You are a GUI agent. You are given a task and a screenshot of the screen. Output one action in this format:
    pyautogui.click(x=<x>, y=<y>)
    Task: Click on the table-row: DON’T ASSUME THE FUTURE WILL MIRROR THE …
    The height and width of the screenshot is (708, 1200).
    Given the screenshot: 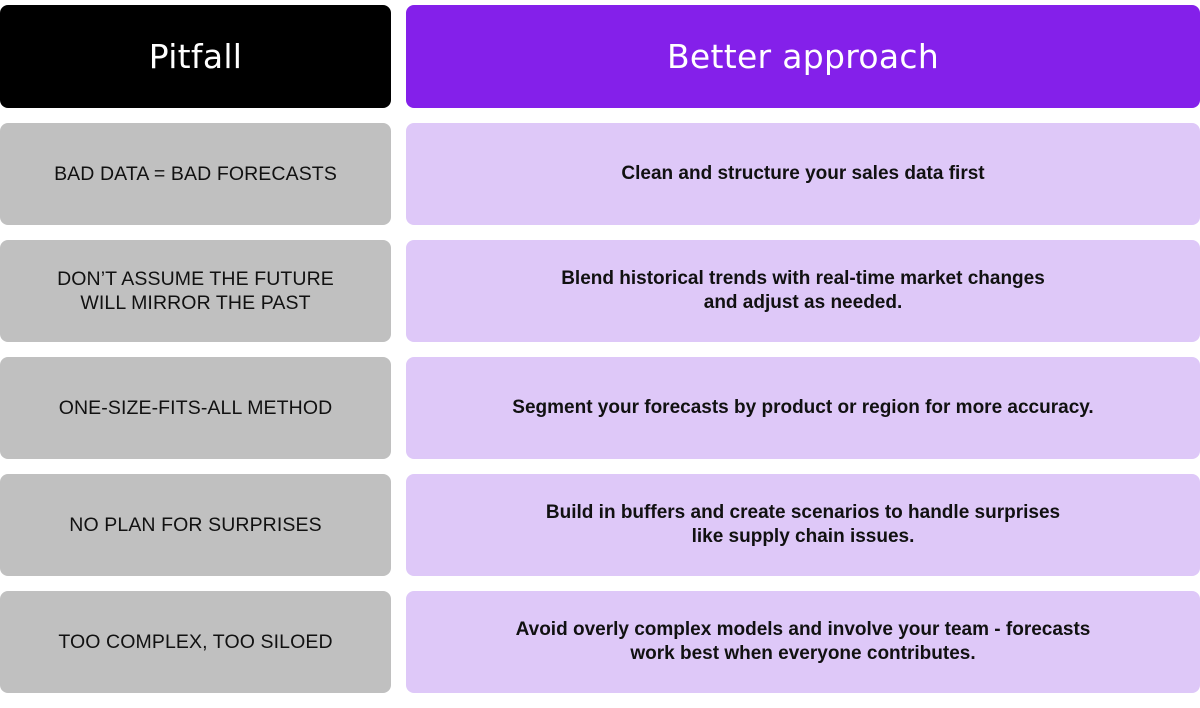 What is the action you would take?
    pyautogui.click(x=600, y=291)
    